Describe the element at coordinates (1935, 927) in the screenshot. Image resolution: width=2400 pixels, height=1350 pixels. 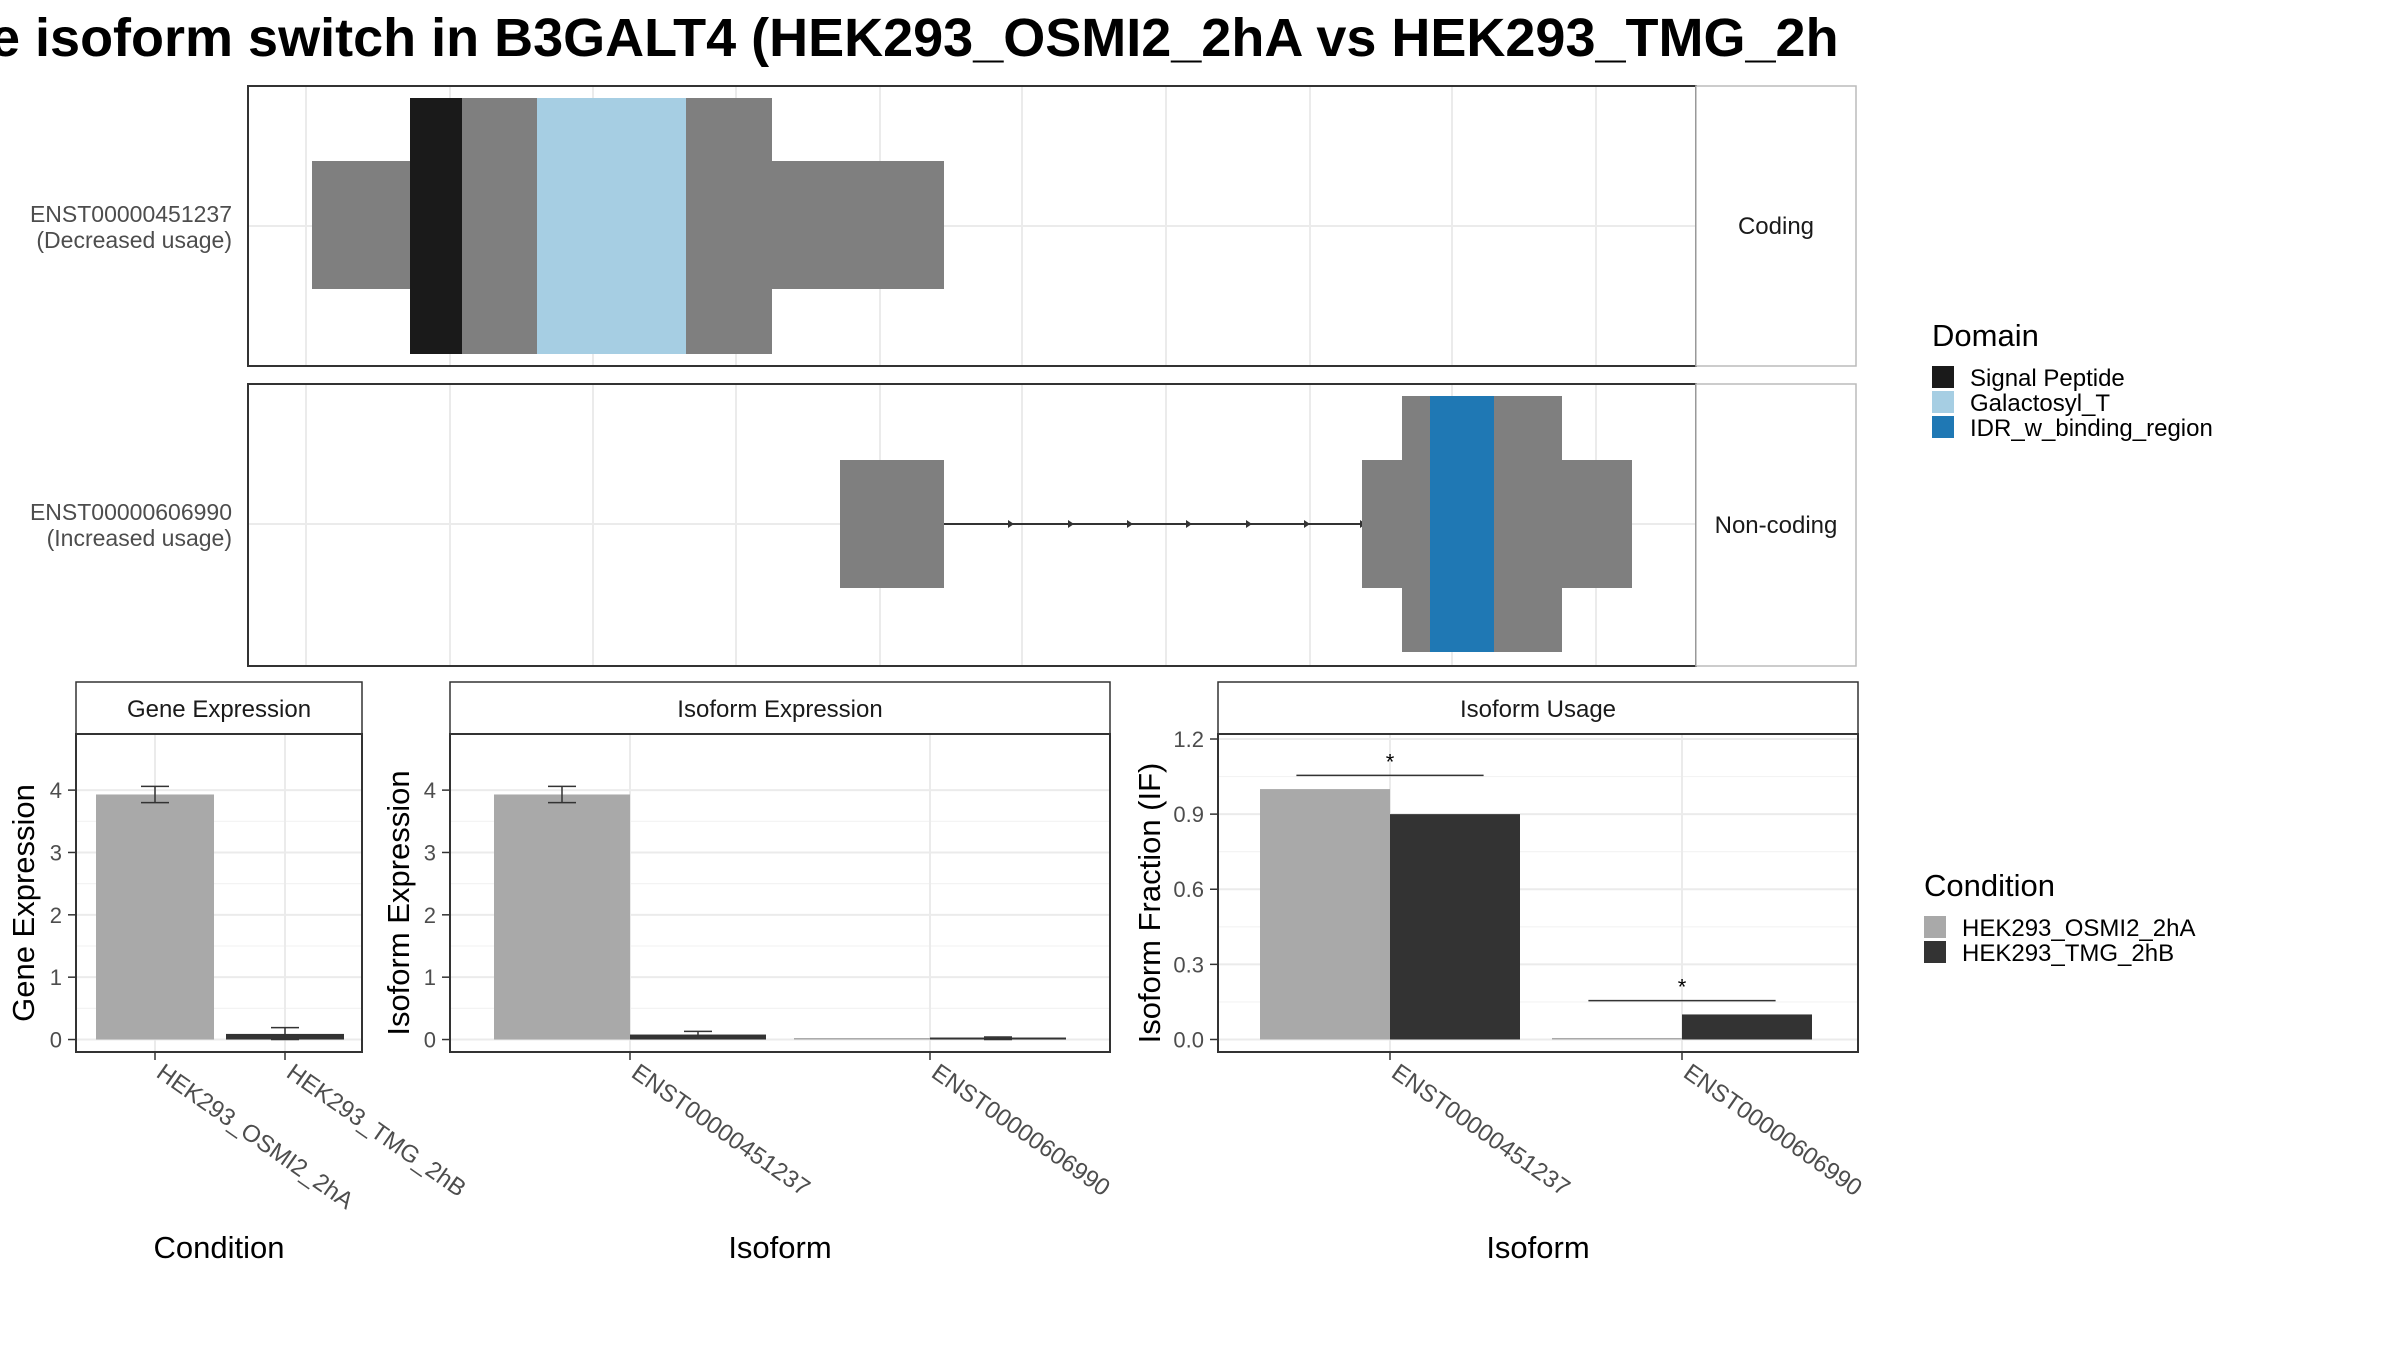
I see `legend-key-cond-a` at that location.